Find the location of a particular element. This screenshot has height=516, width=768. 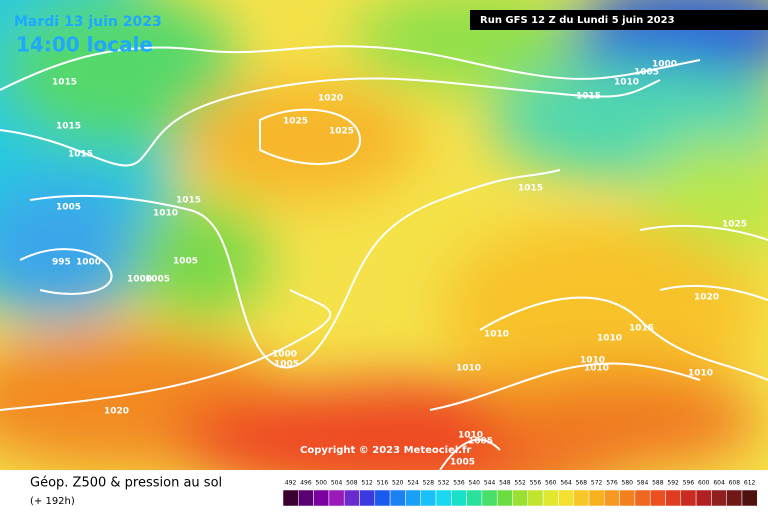

scale-label: 600 is located at coordinates (704, 483).